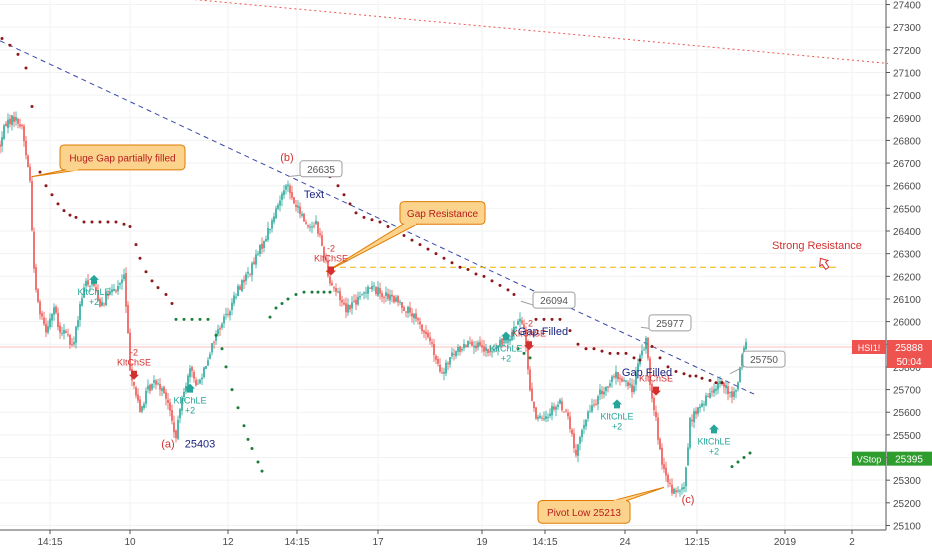 This screenshot has height=555, width=932. What do you see at coordinates (907, 73) in the screenshot?
I see `y-tick-label: 27100` at bounding box center [907, 73].